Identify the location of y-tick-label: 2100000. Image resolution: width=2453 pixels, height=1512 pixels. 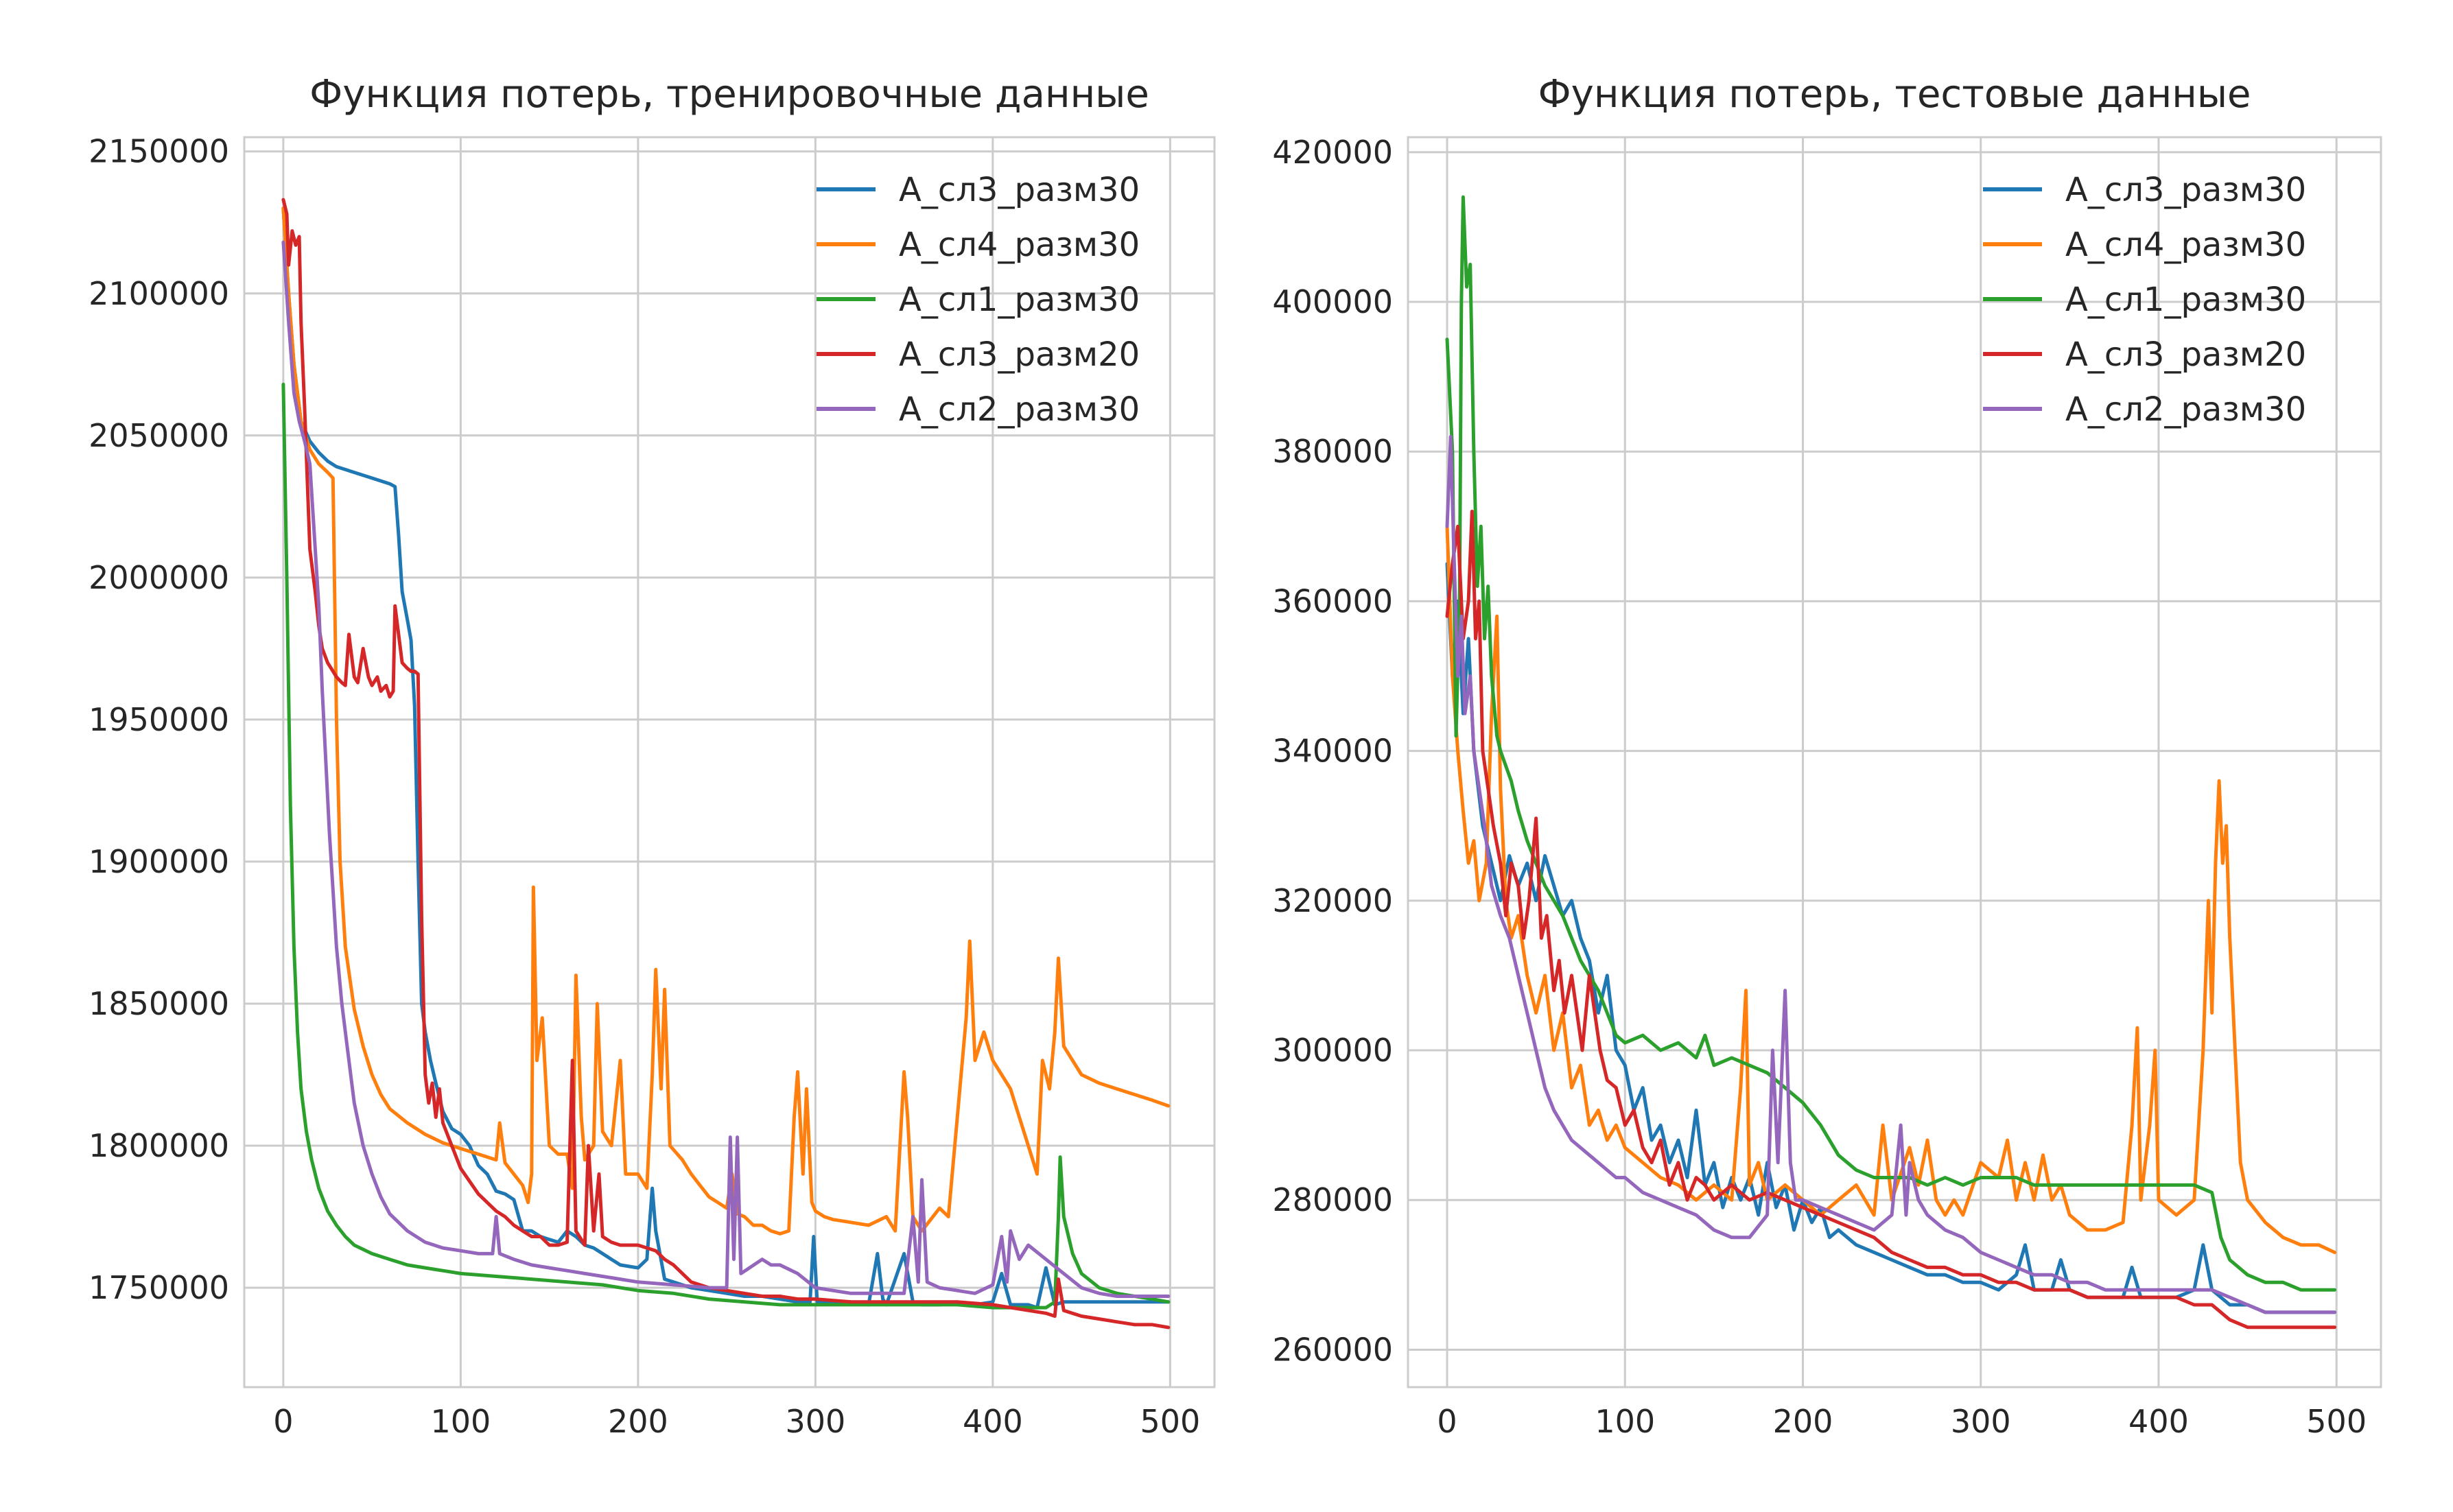
(159, 293).